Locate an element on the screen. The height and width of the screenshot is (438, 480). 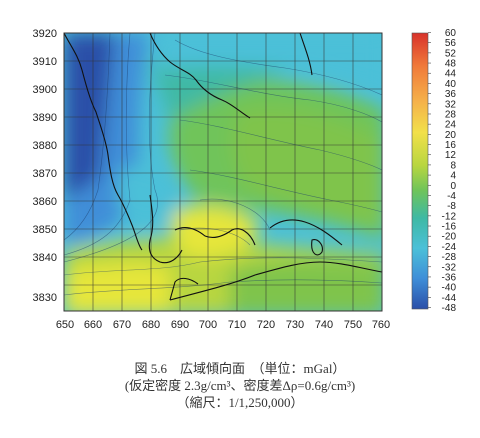
x-tick-label: 710 is located at coordinates (237, 325).